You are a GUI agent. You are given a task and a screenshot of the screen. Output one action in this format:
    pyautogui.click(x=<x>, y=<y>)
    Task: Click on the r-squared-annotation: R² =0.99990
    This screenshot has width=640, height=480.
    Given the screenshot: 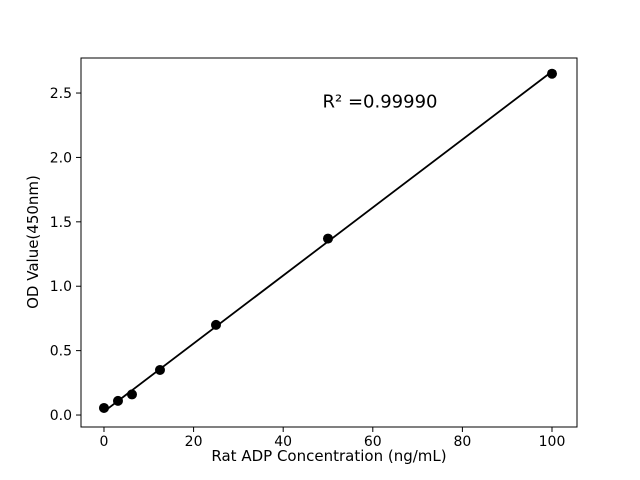 What is the action you would take?
    pyautogui.click(x=380, y=102)
    